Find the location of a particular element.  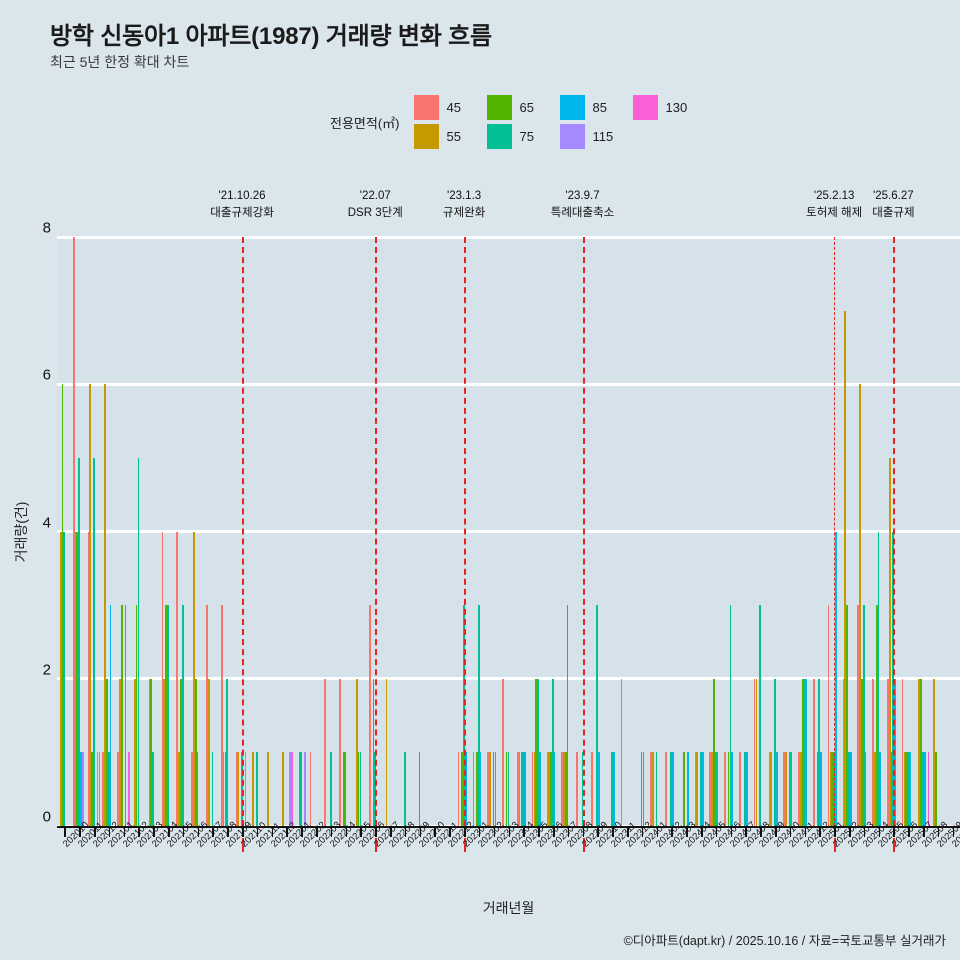

event-annotation-4: '25.2.13 토허제 해제 is located at coordinates (834, 205).